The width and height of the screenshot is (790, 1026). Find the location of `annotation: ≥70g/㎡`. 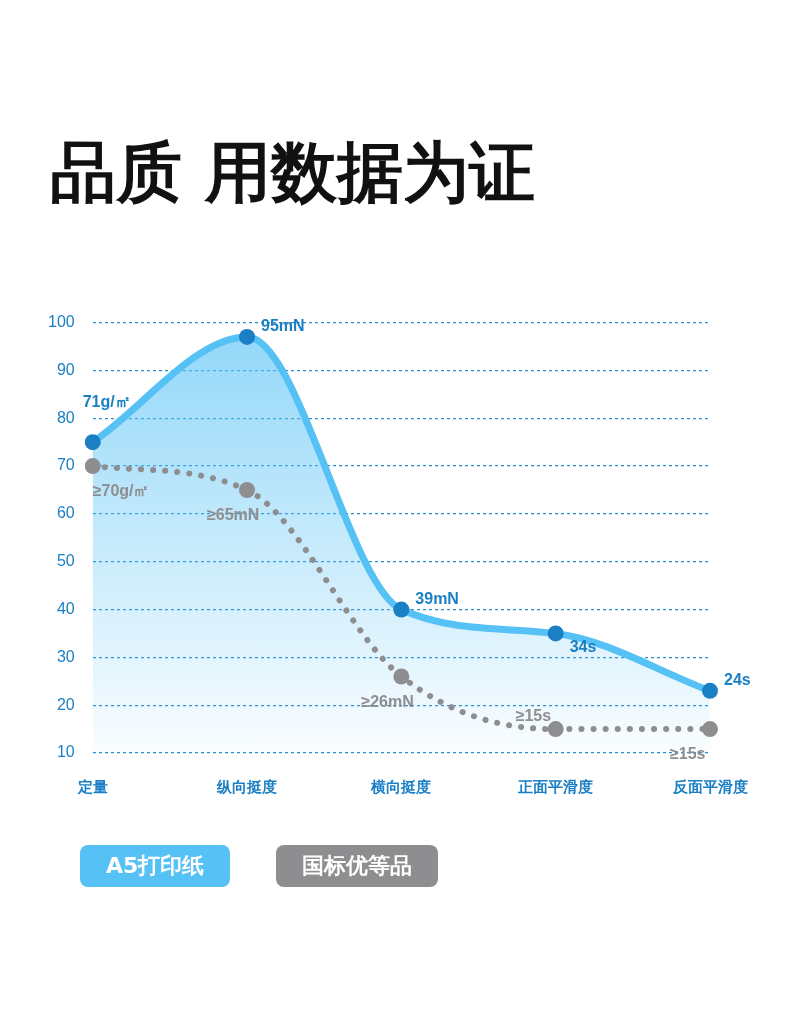

annotation: ≥70g/㎡ is located at coordinates (121, 491).